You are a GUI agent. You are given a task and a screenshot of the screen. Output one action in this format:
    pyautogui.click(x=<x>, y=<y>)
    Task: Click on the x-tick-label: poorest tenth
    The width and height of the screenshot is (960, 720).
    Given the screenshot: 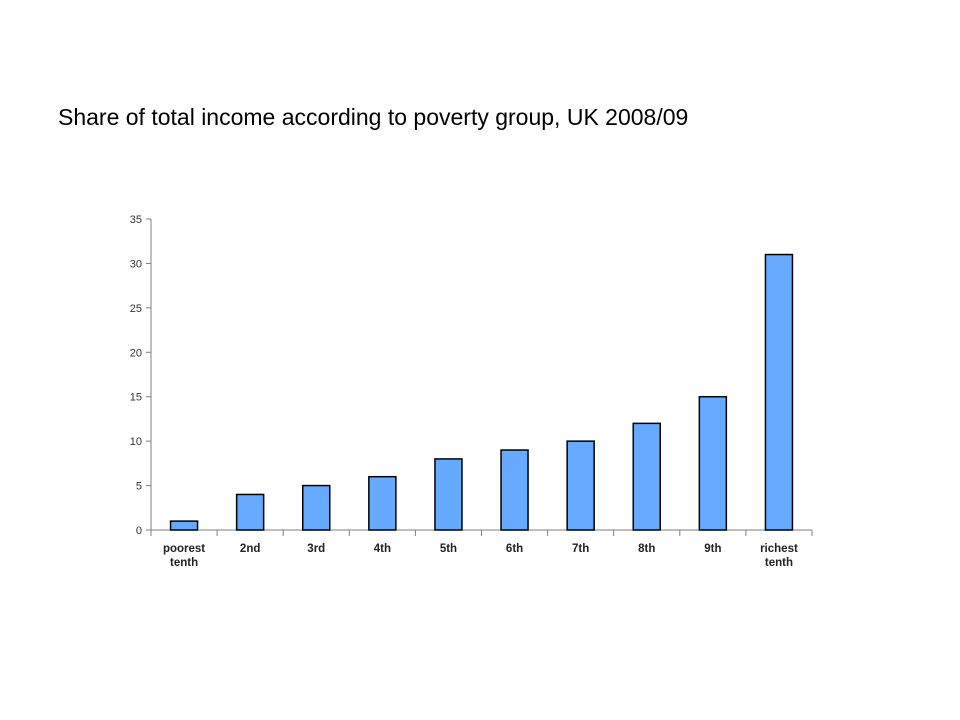 What is the action you would take?
    pyautogui.click(x=184, y=556)
    